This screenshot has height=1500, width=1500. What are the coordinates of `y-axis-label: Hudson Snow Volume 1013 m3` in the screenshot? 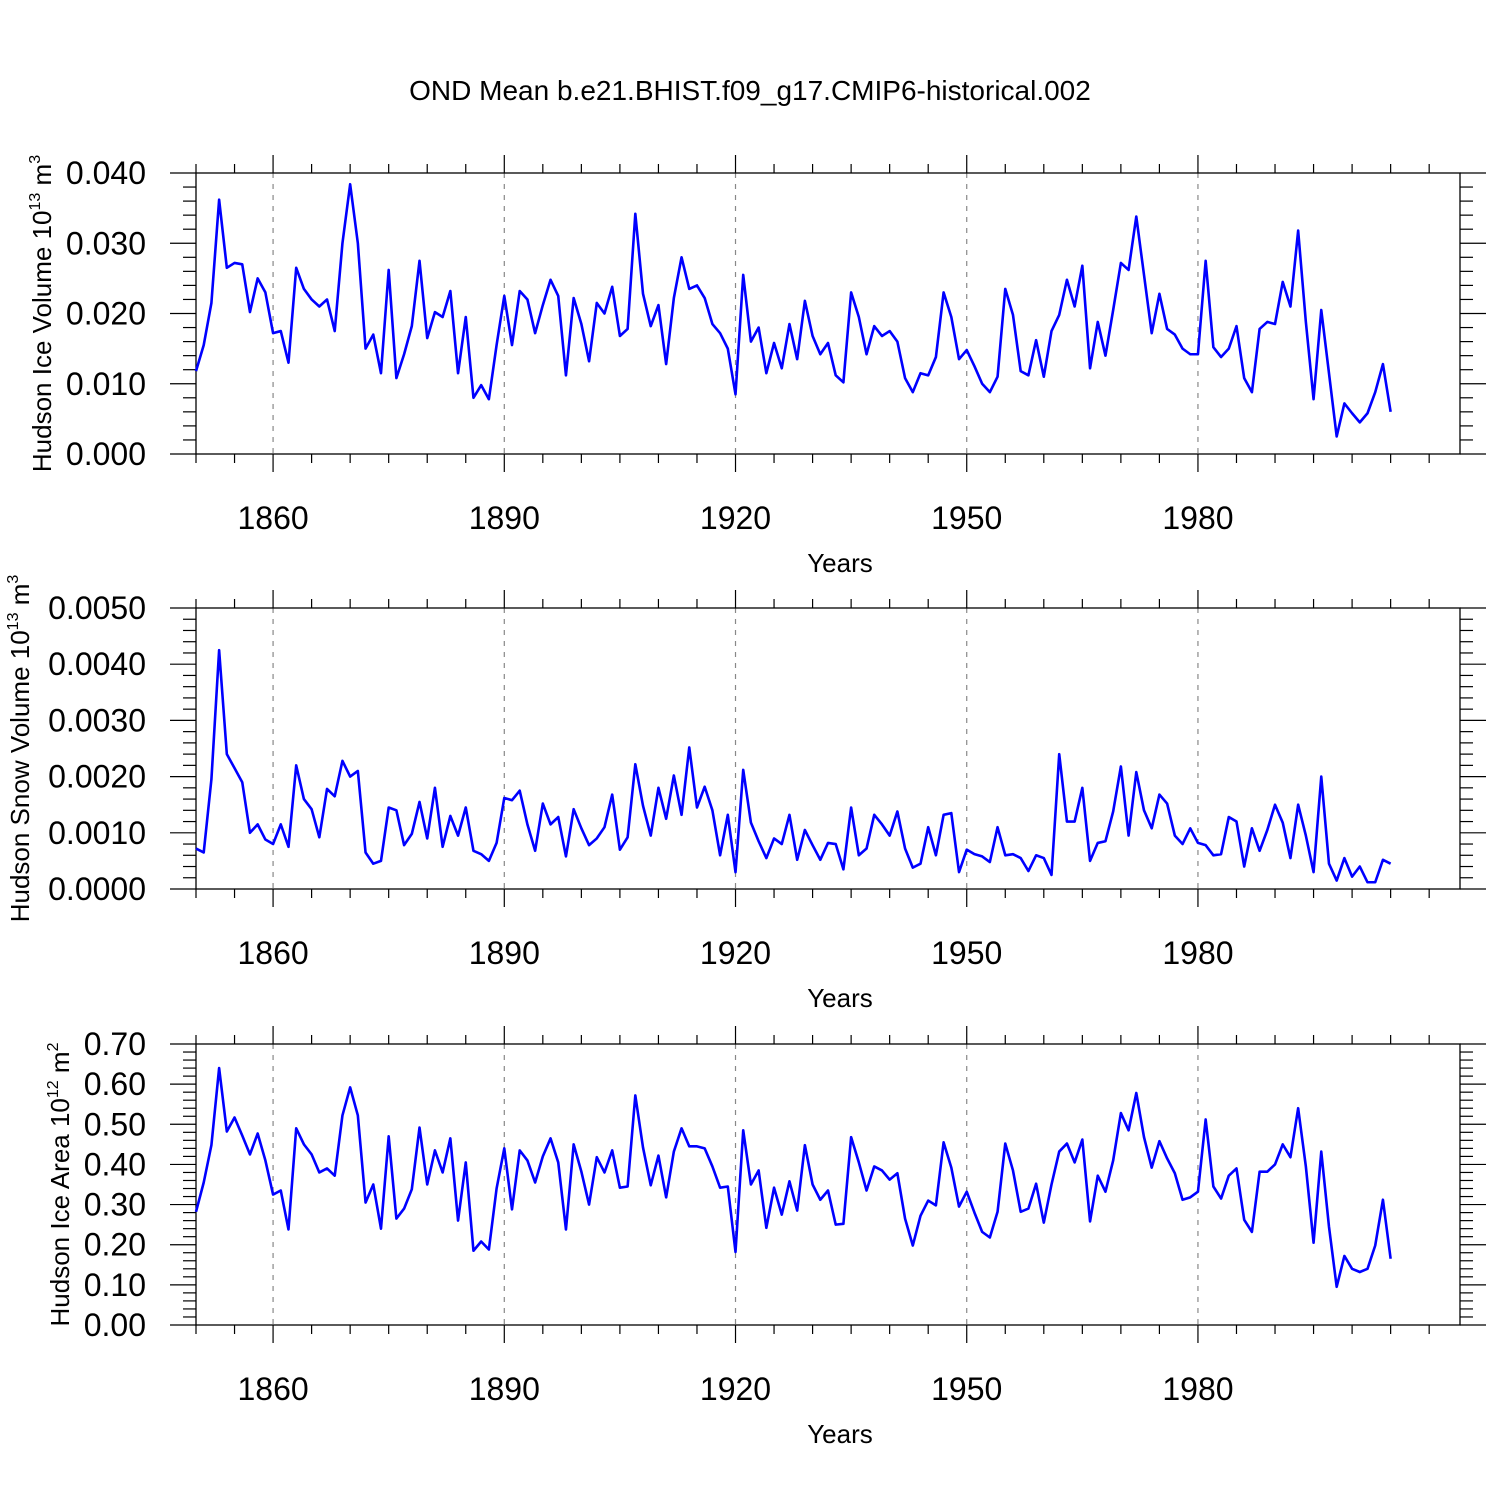 It's located at (20, 749).